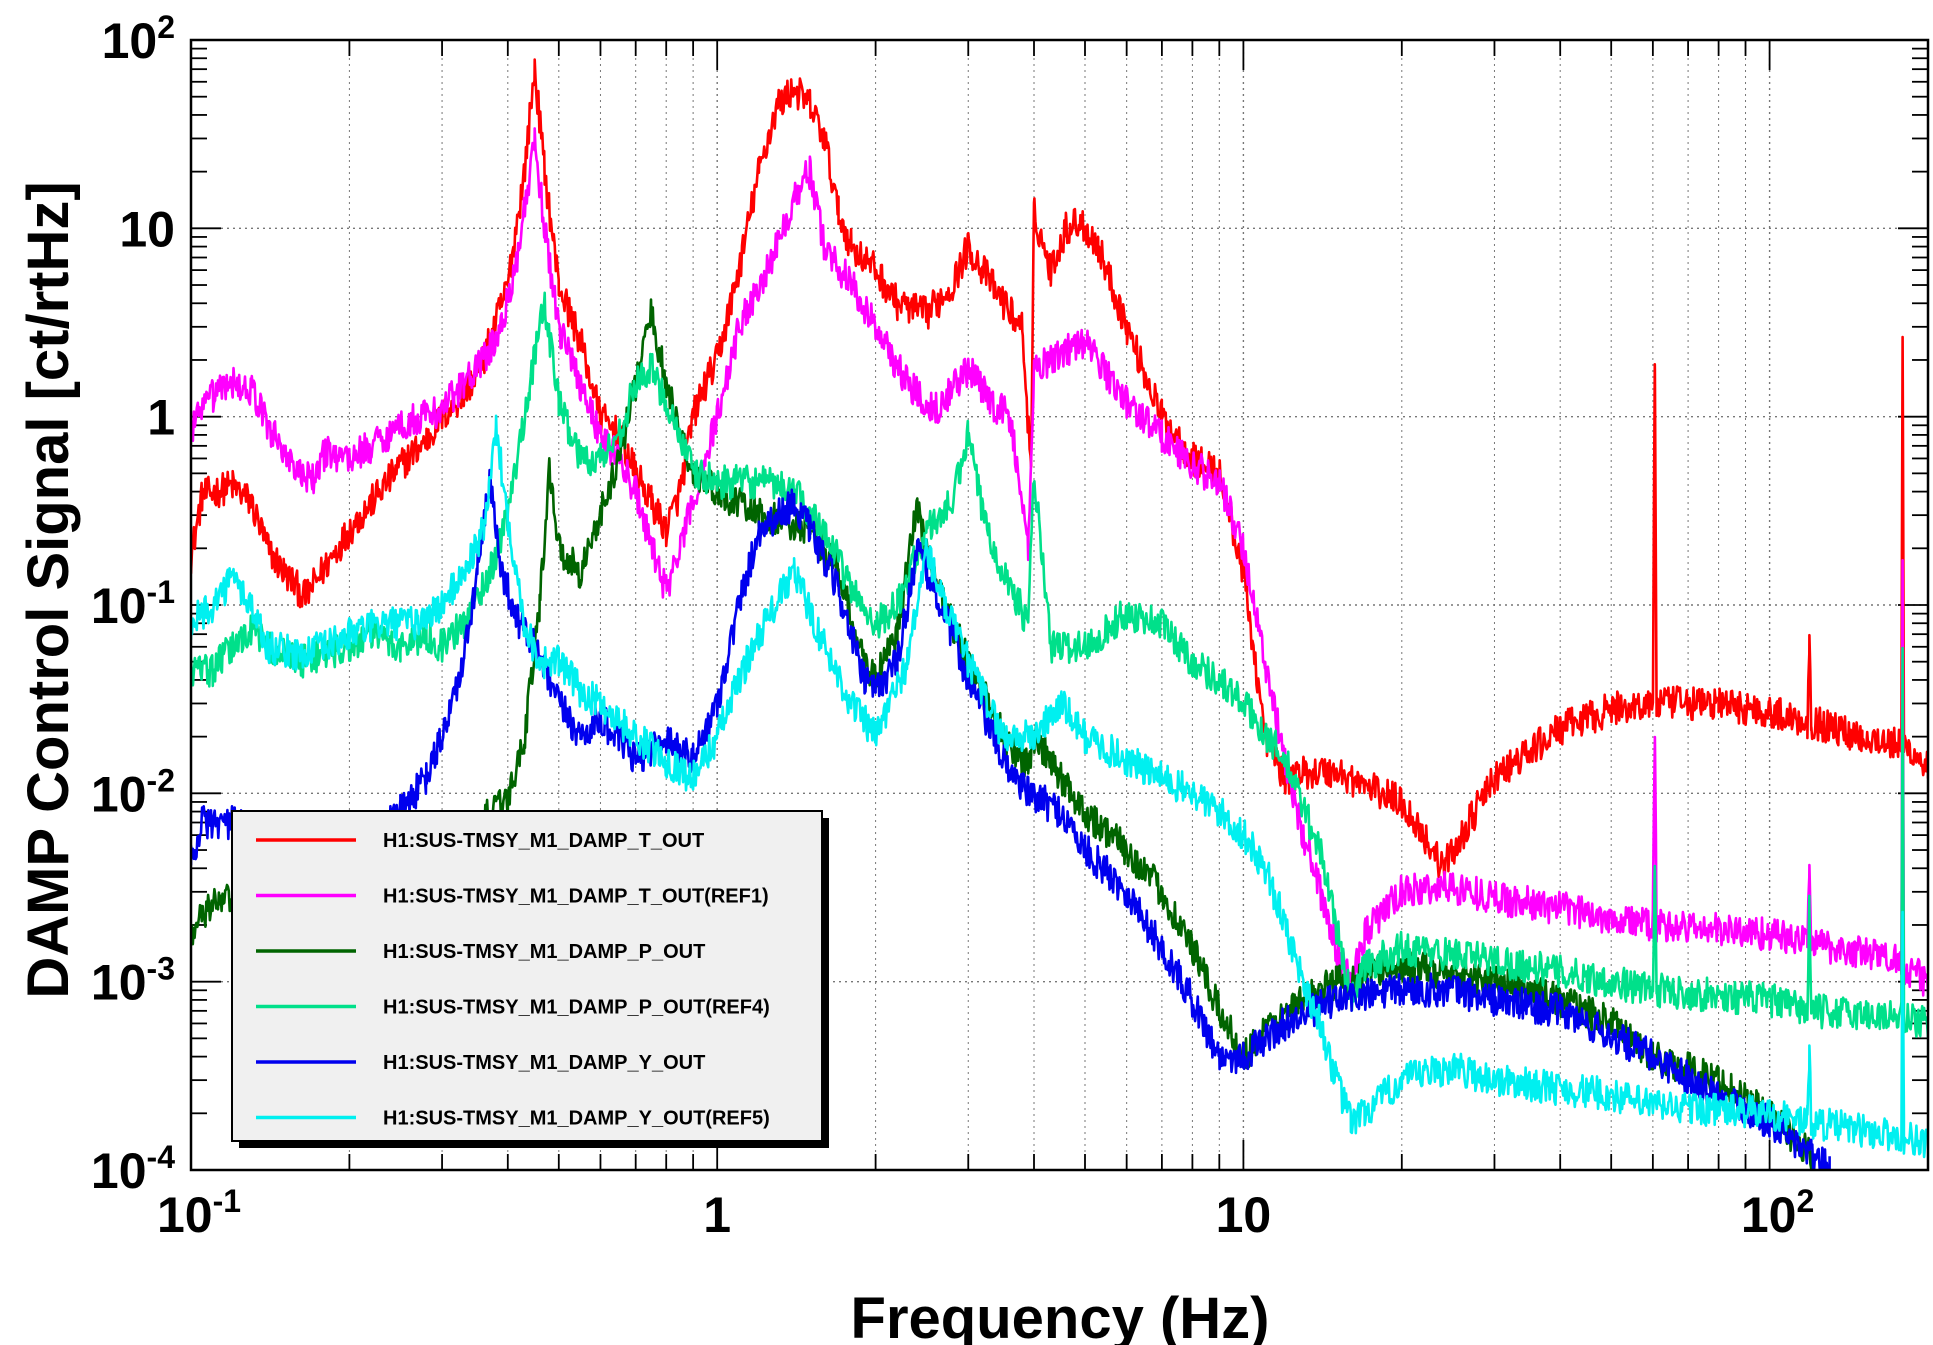 Image resolution: width=1933 pixels, height=1345 pixels. I want to click on y-axis-title: DAMP Control Signal [ct/rtHz], so click(48, 589).